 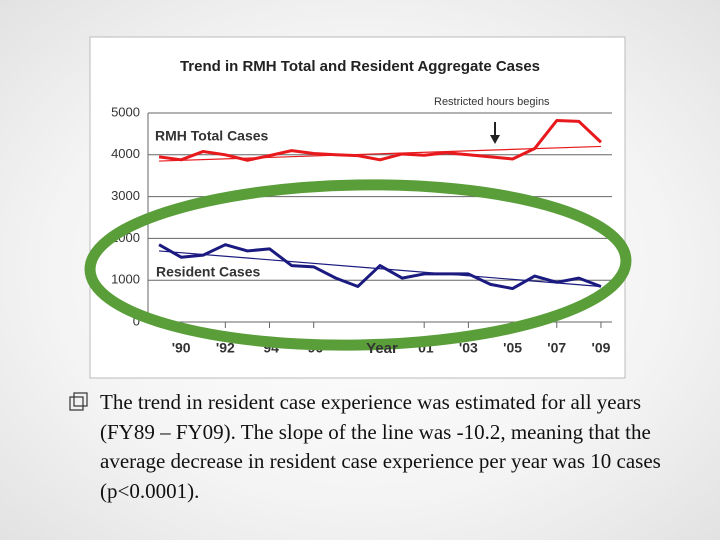 I want to click on annotation: RMH Total Cases, so click(x=212, y=136).